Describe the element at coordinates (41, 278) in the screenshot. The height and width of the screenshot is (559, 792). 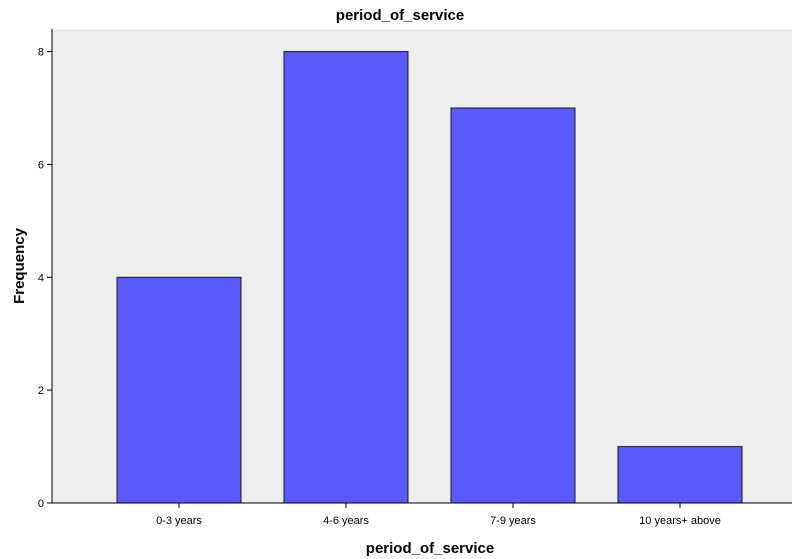
I see `y-tick-label: 4` at that location.